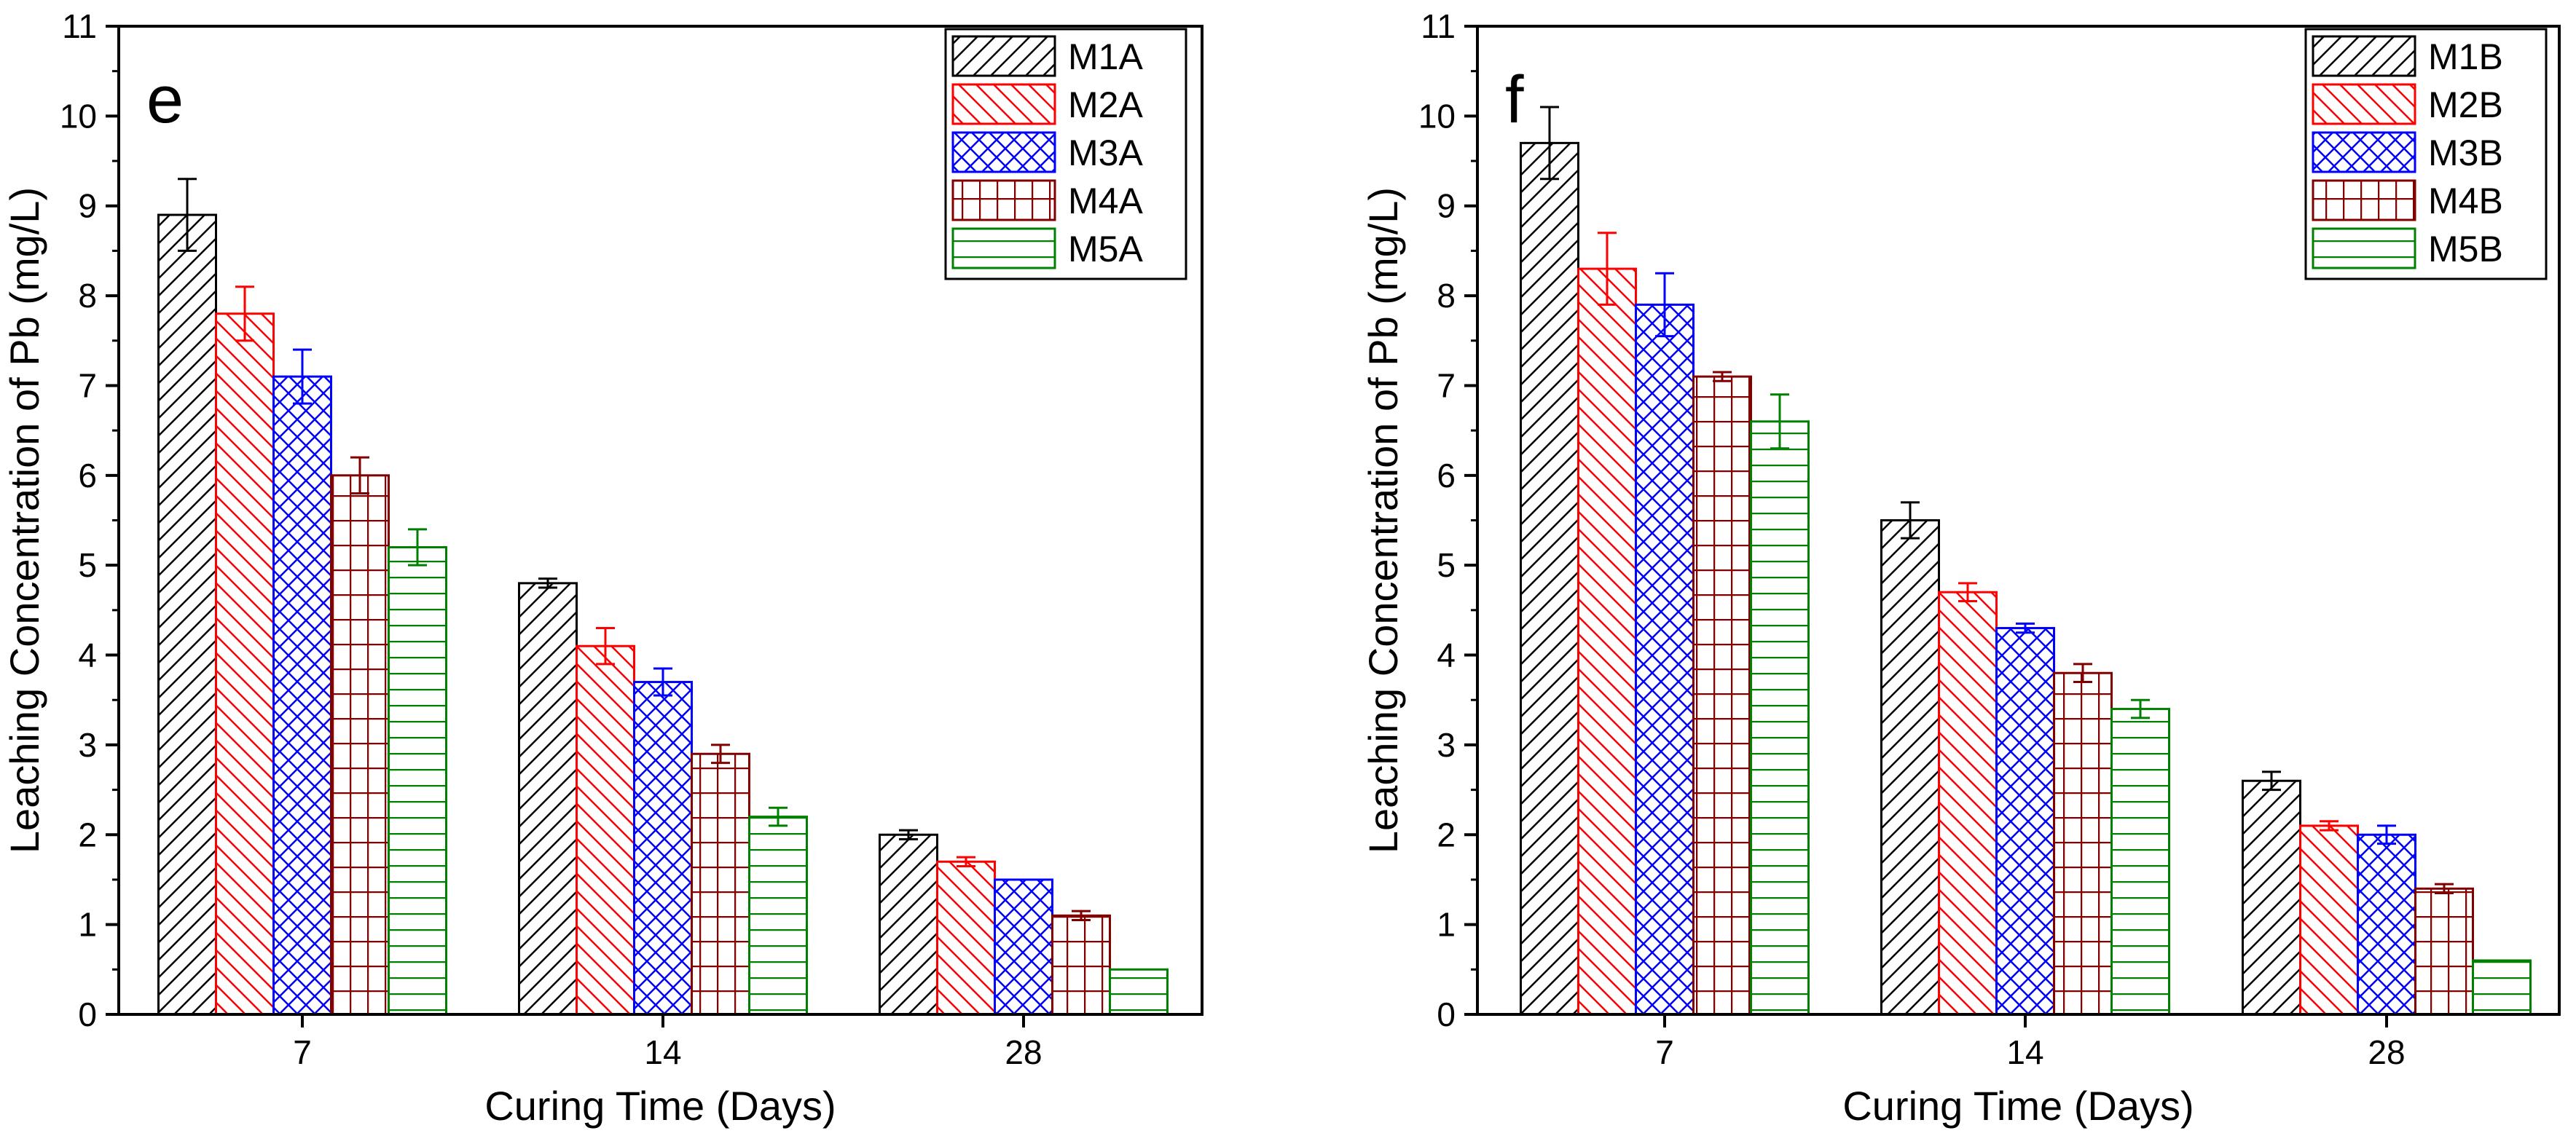 Image resolution: width=2576 pixels, height=1136 pixels. I want to click on legend-label-M4A: M4A, so click(1105, 201).